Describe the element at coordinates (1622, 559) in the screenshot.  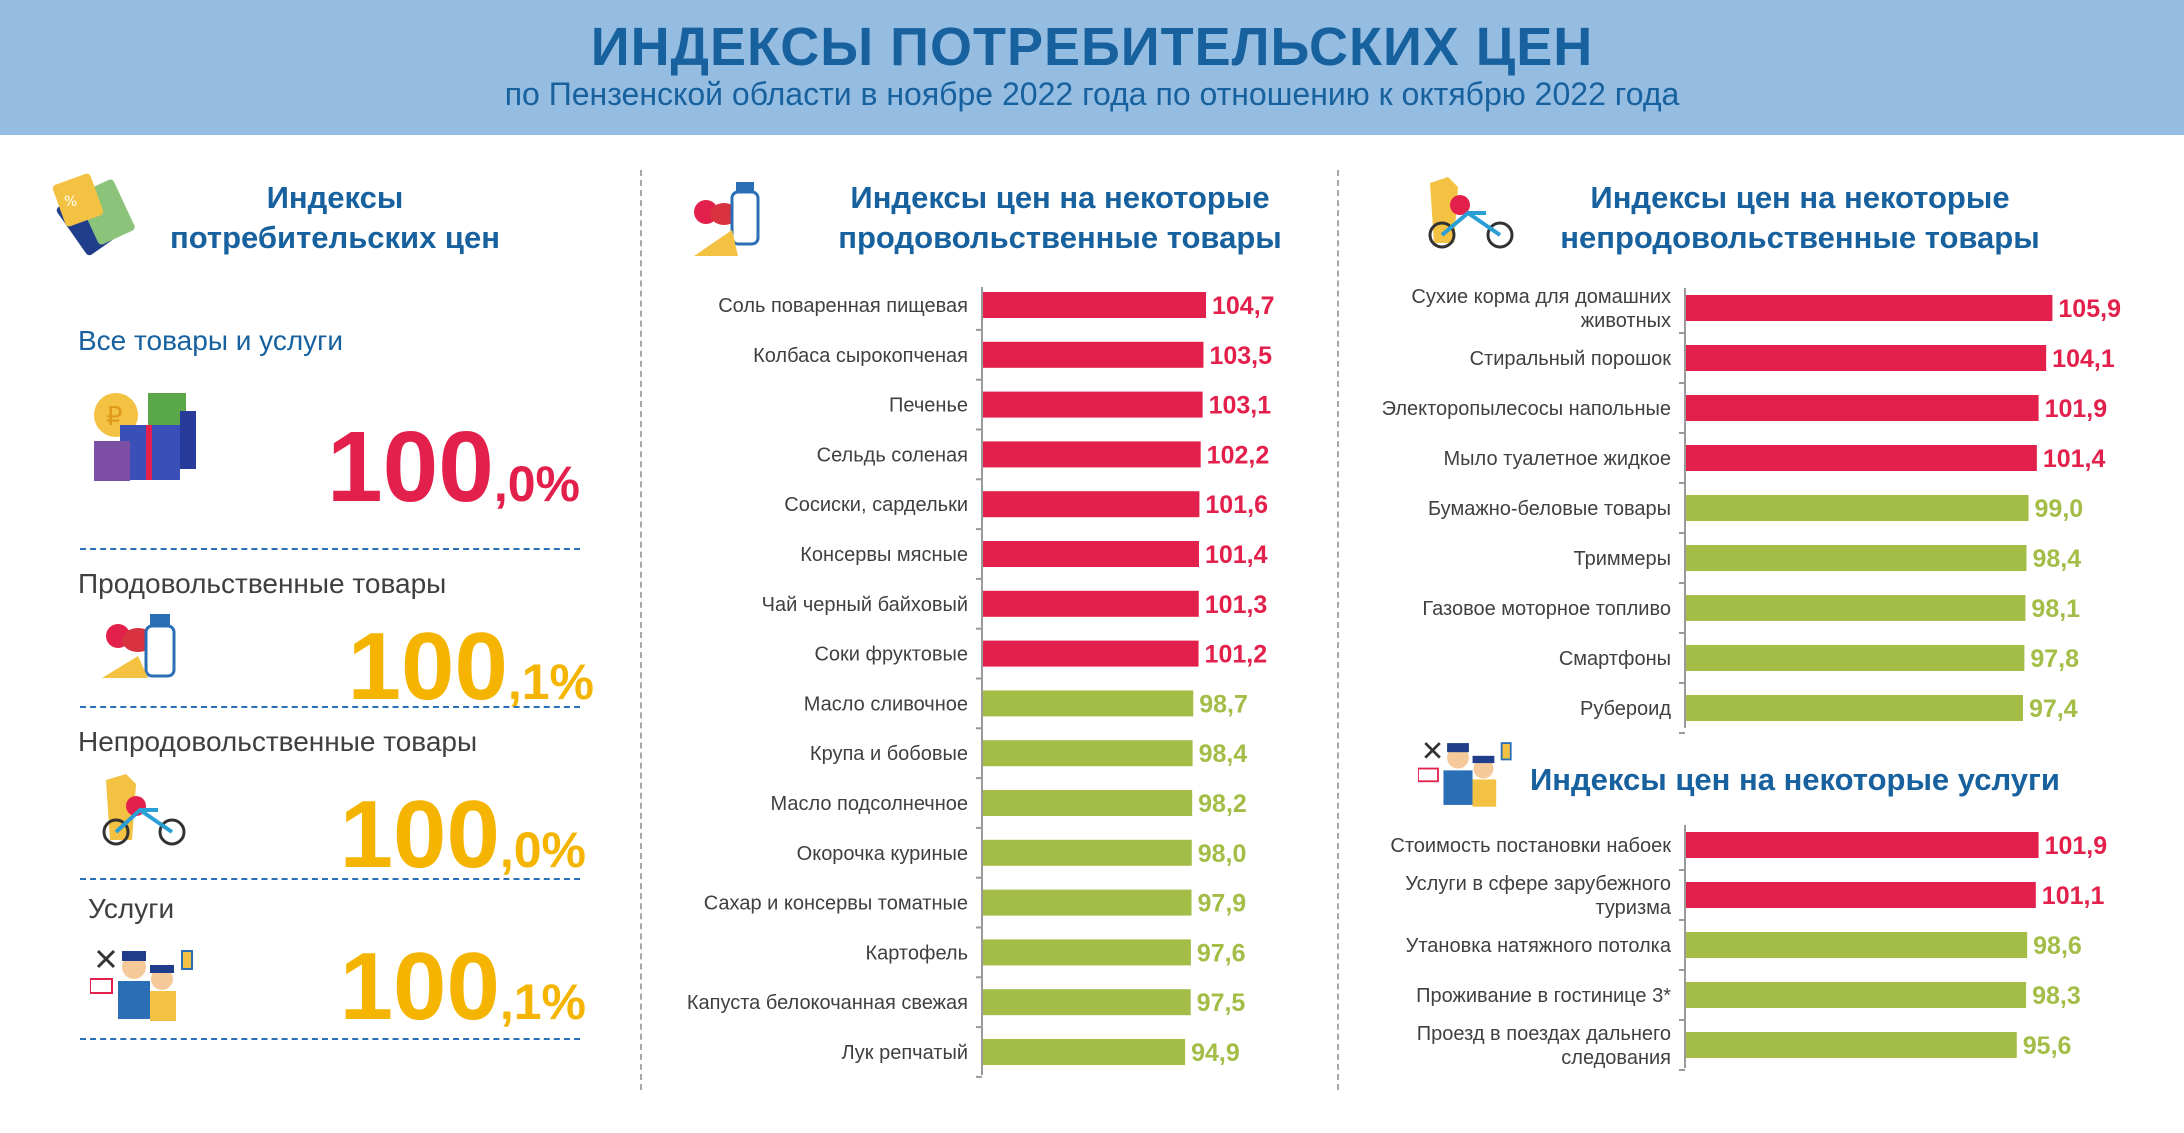
I see `nonfood-category-label: Триммеры` at that location.